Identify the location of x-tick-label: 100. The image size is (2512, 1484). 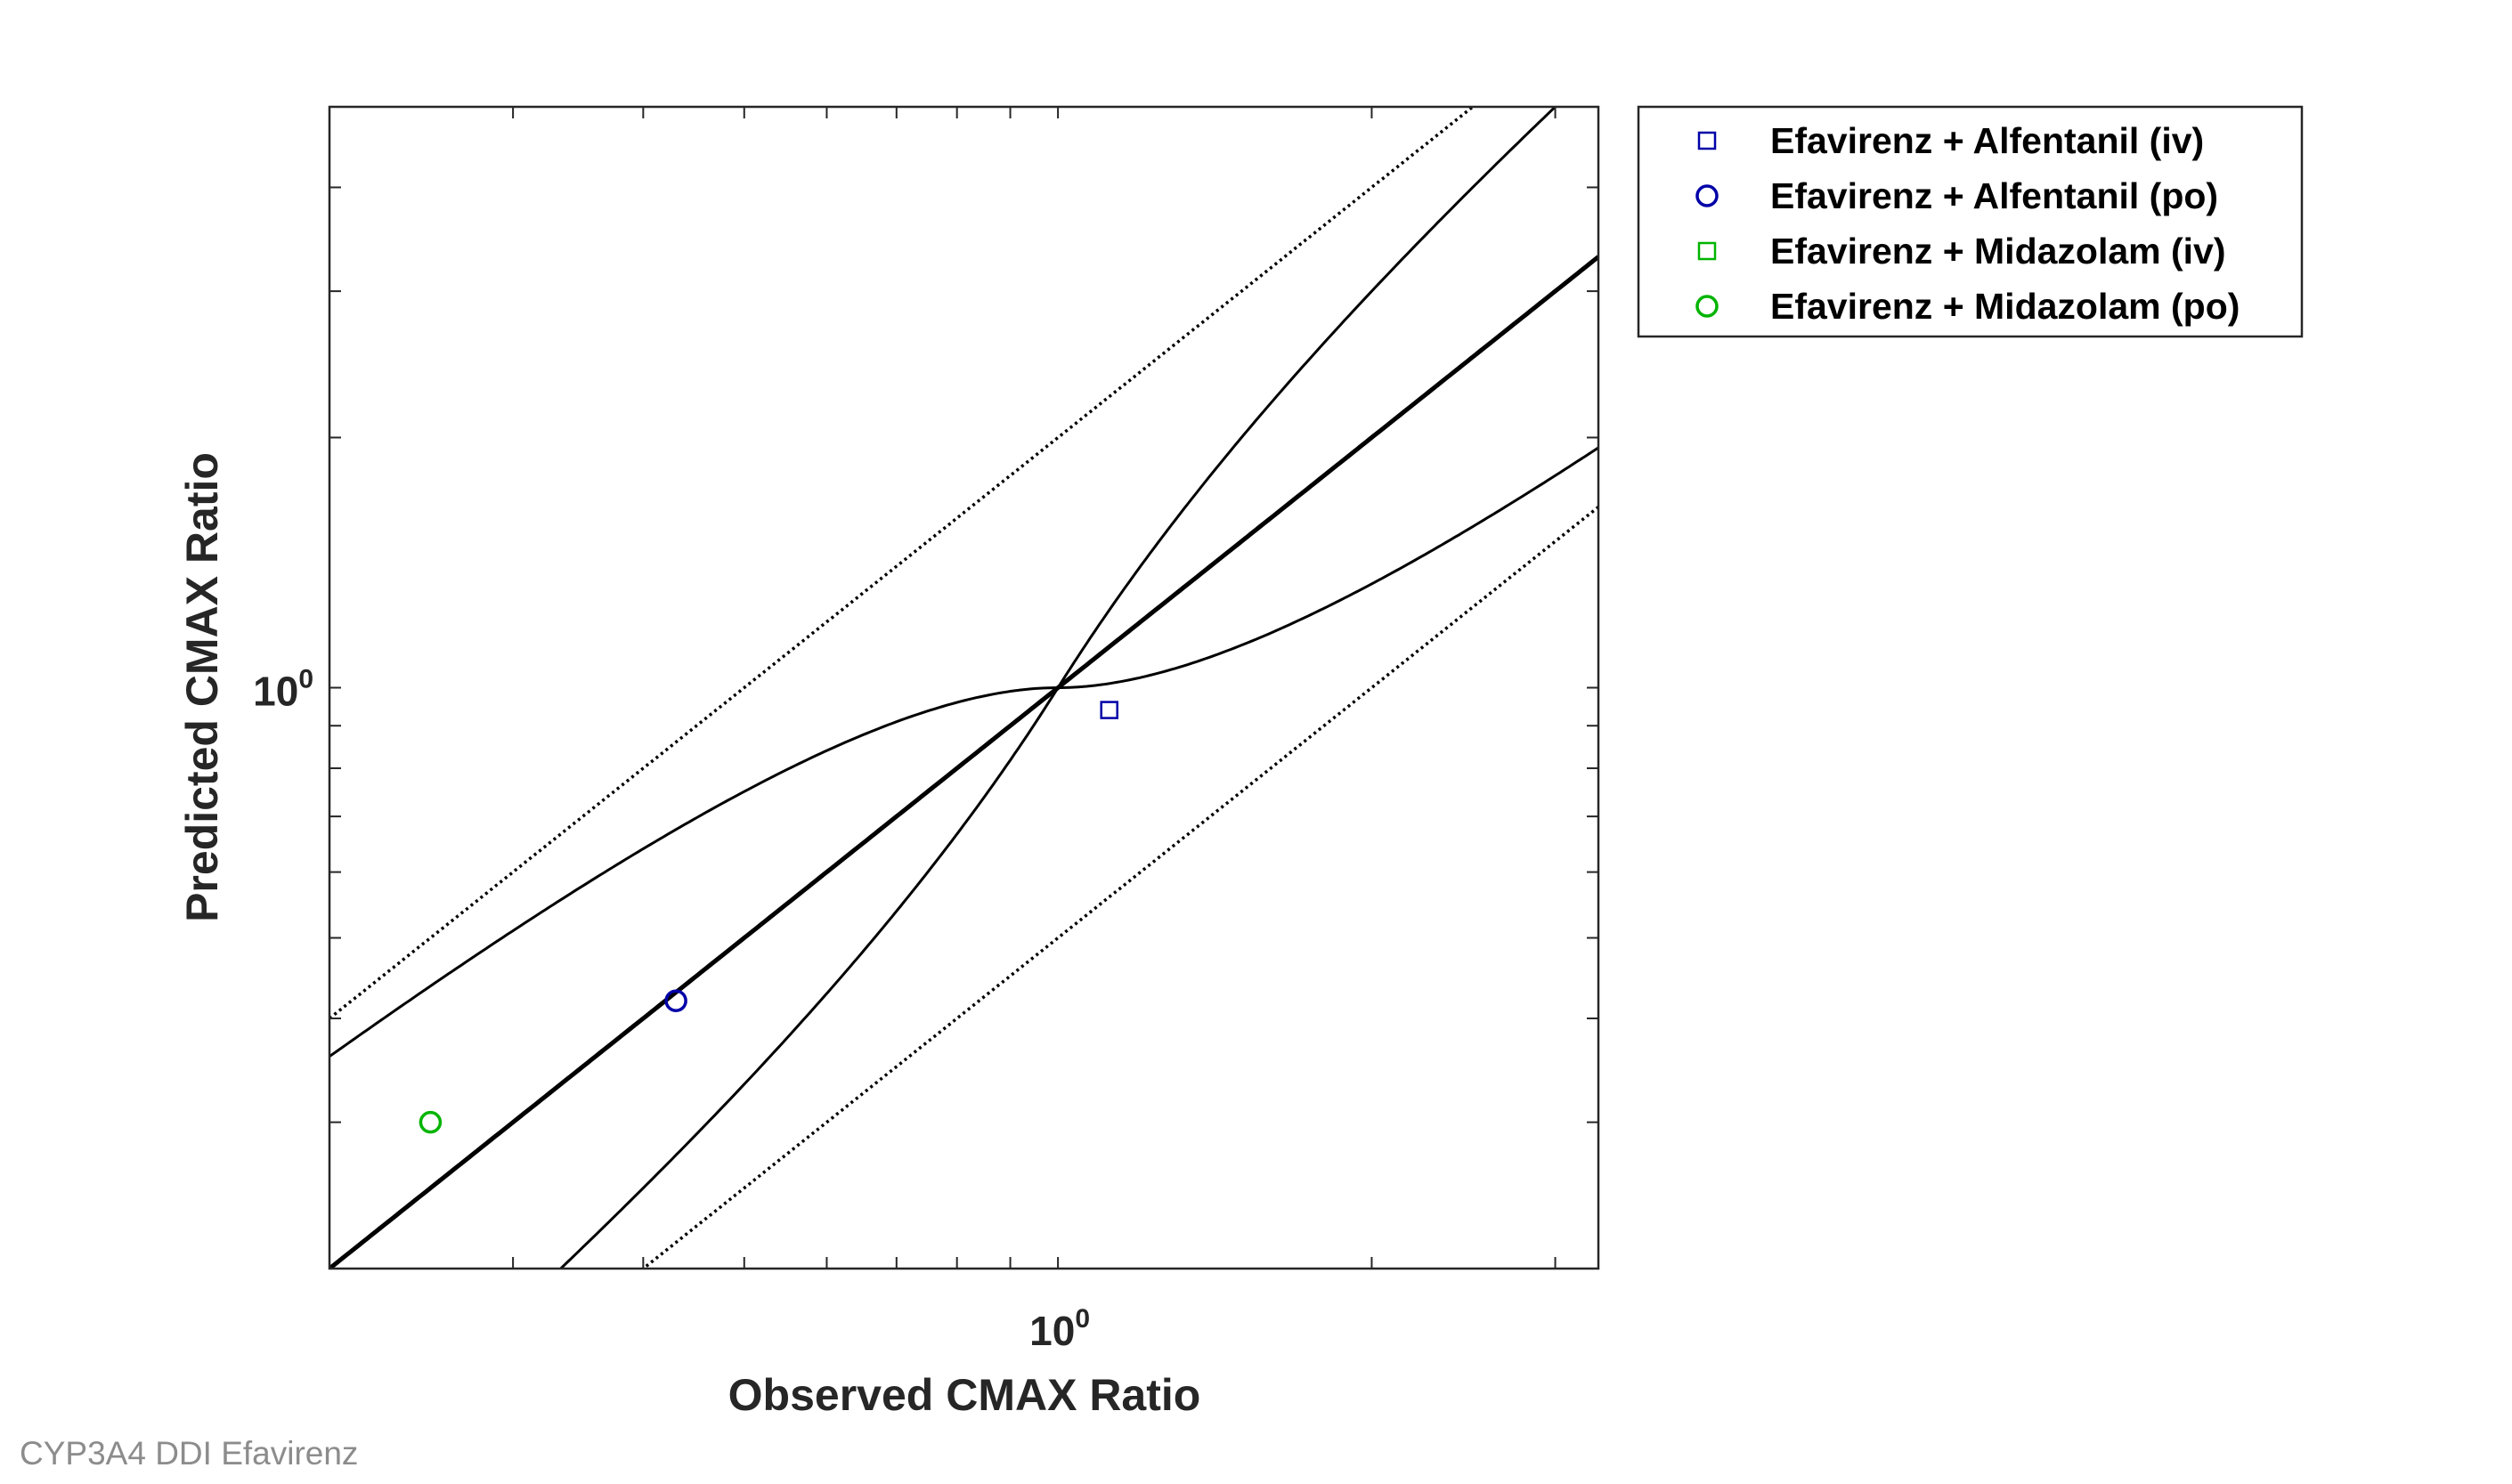
(1060, 1329).